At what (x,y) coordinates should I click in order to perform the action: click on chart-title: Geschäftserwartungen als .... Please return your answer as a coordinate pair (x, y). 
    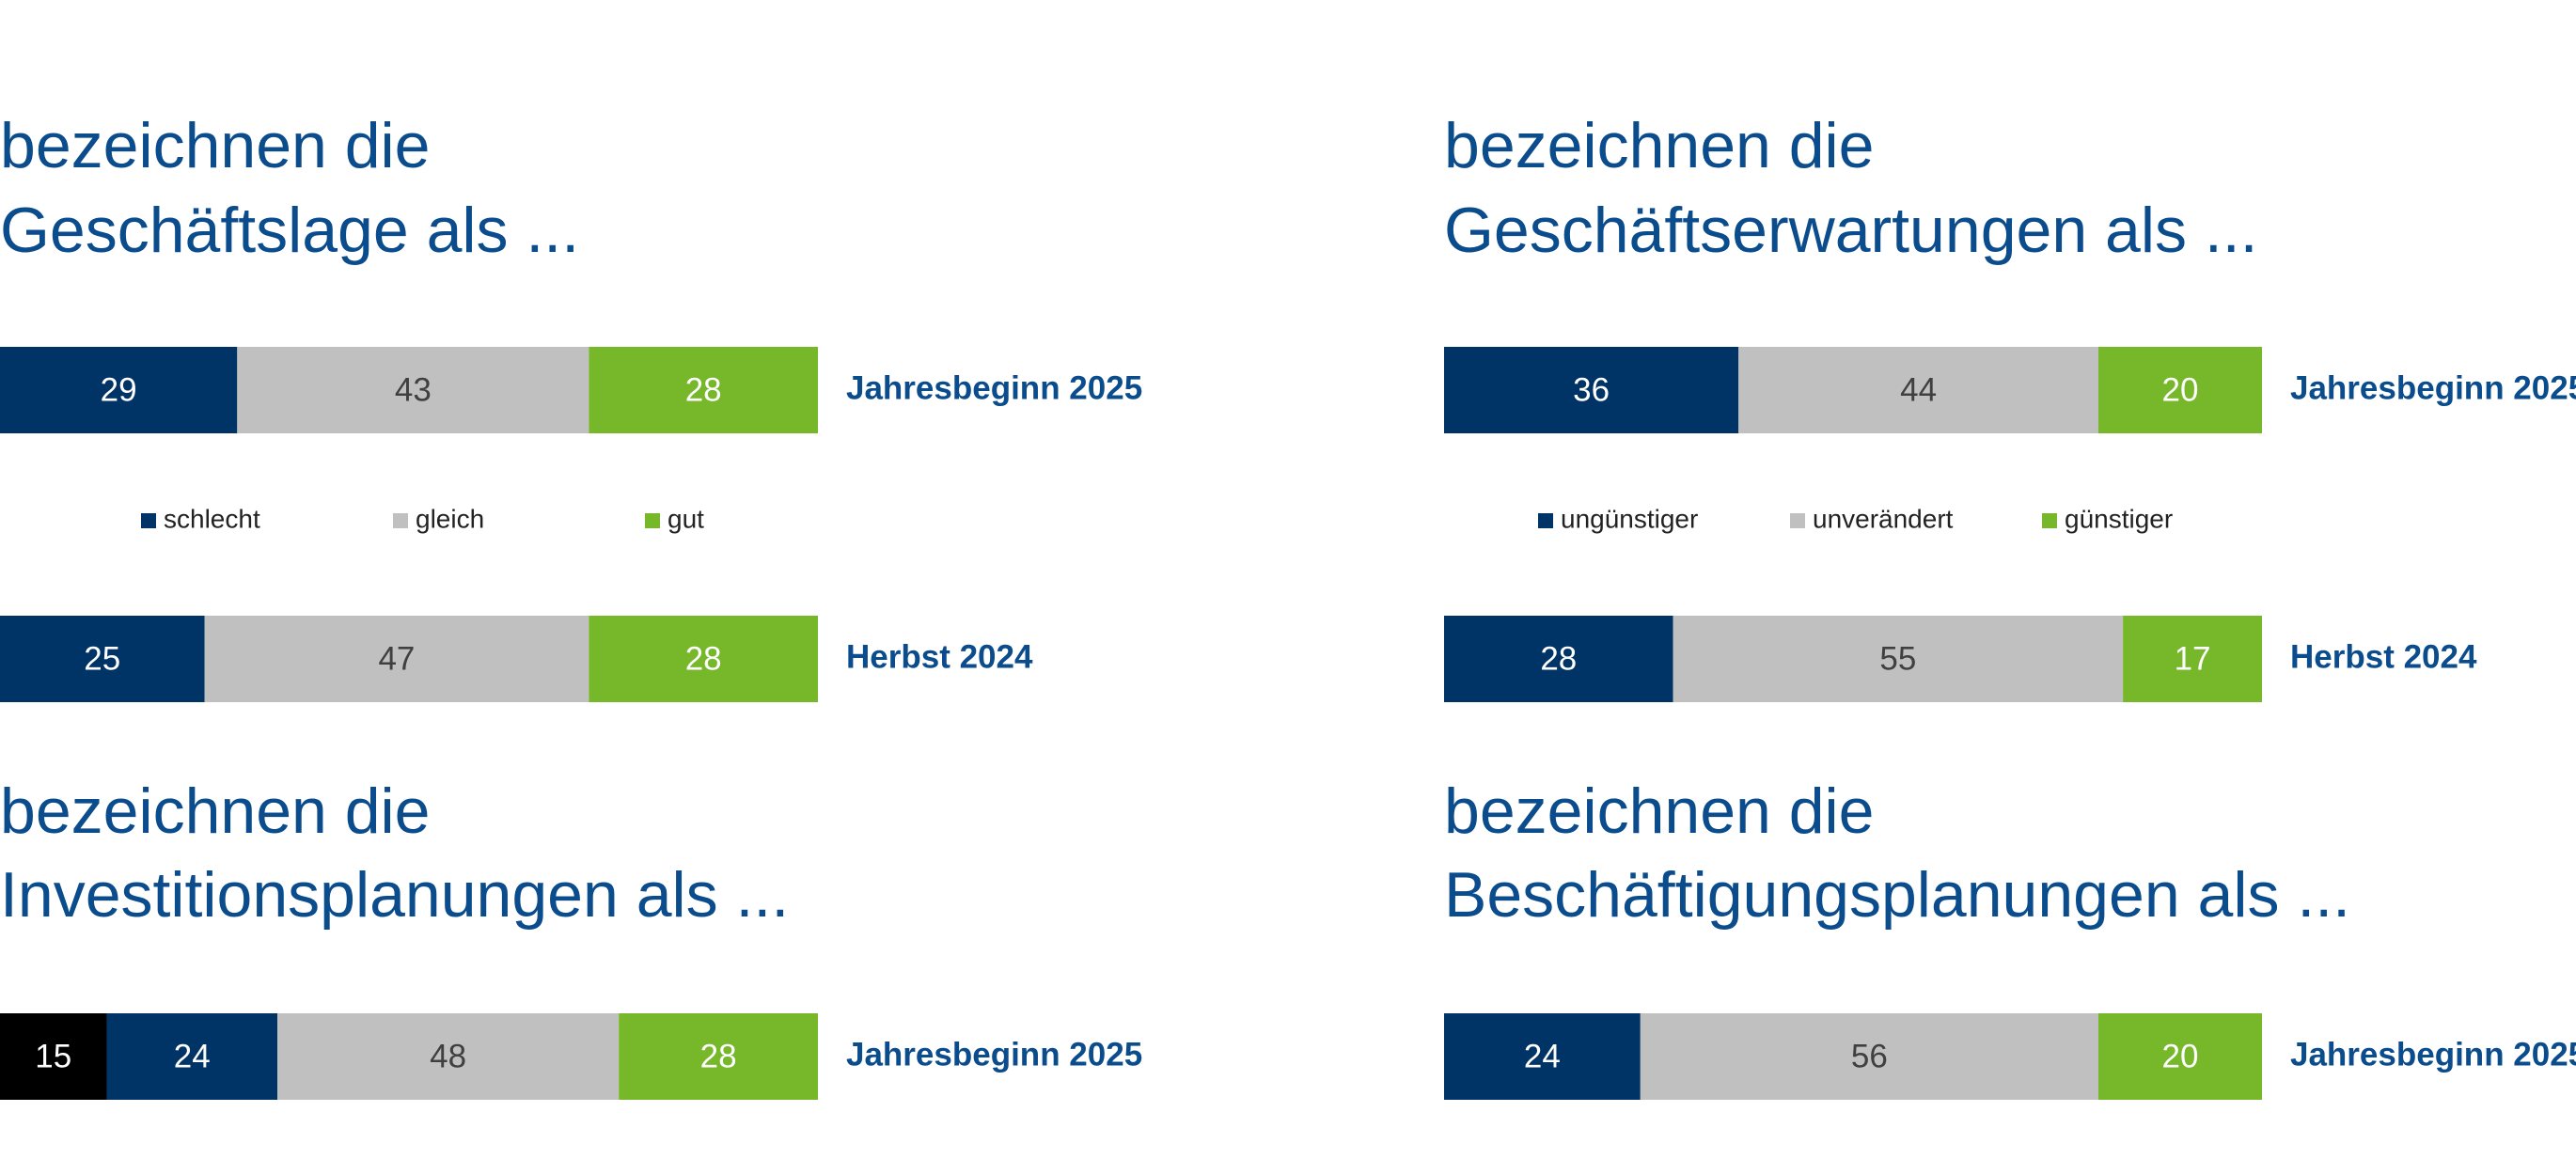
    Looking at the image, I should click on (1851, 230).